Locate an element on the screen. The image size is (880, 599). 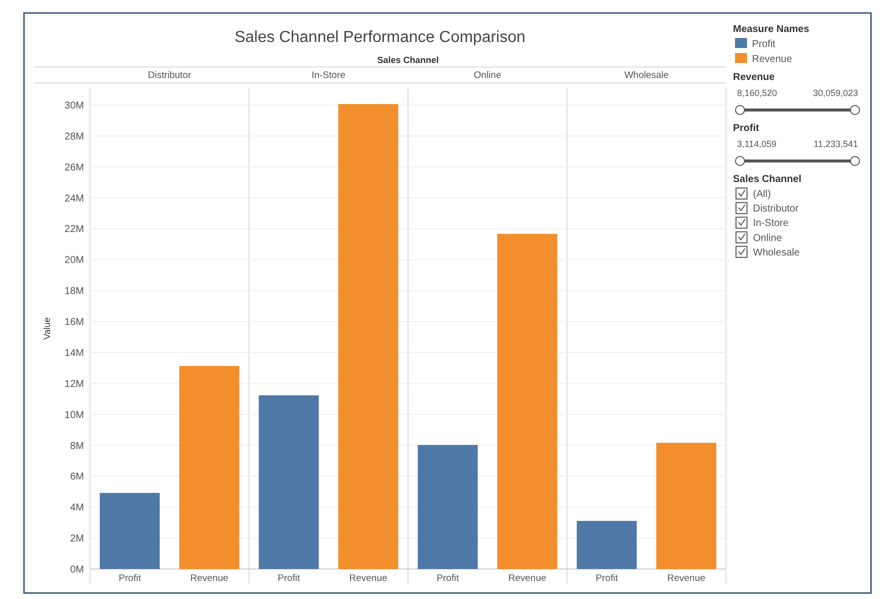
text: 8,160,520 is located at coordinates (757, 93).